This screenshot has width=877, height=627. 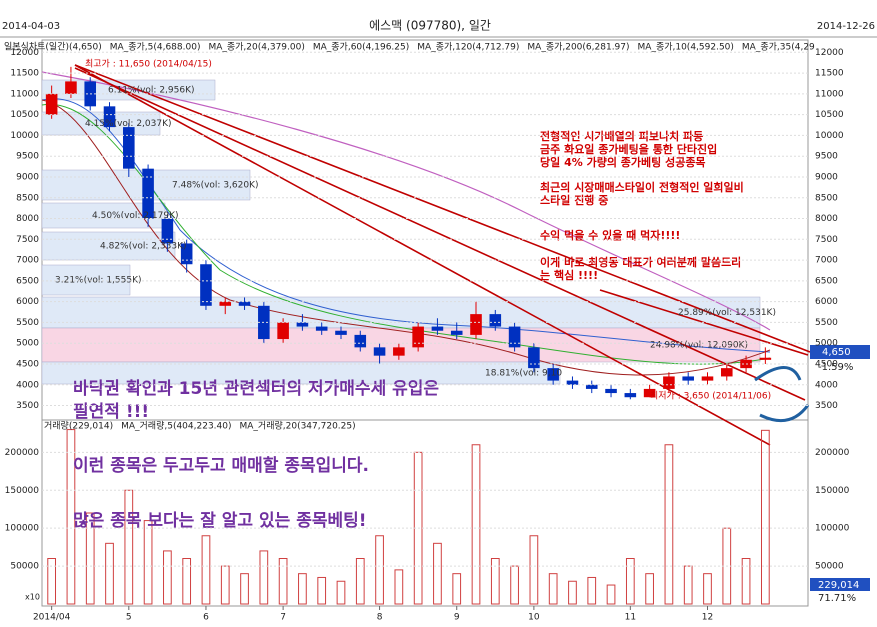 I want to click on change-label: -1.59%, so click(x=835, y=367).